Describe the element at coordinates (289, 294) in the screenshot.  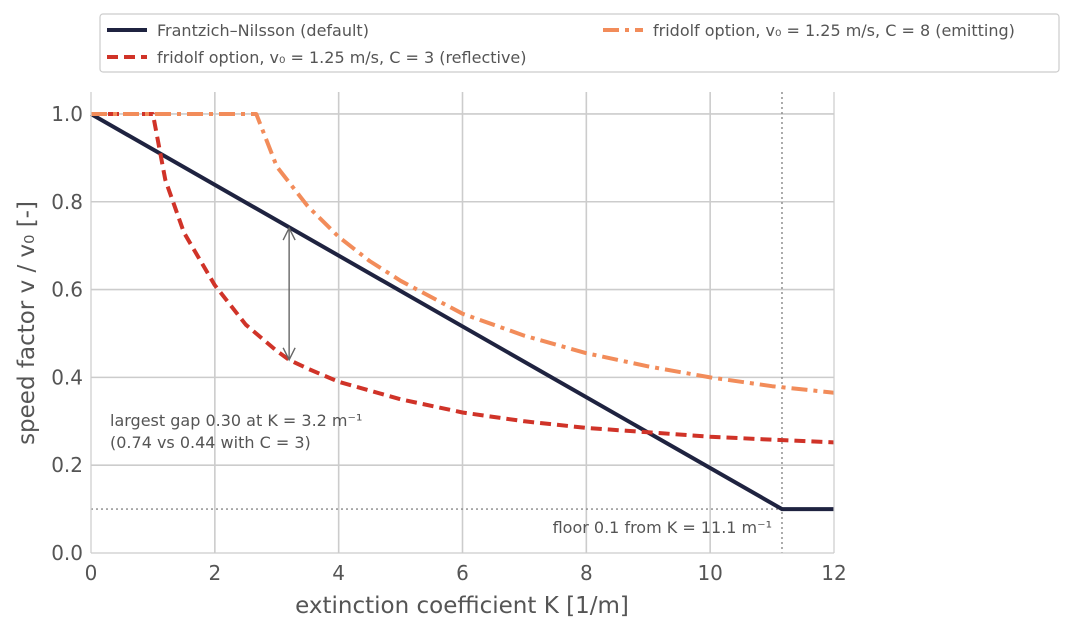
I see `gap-arrow` at that location.